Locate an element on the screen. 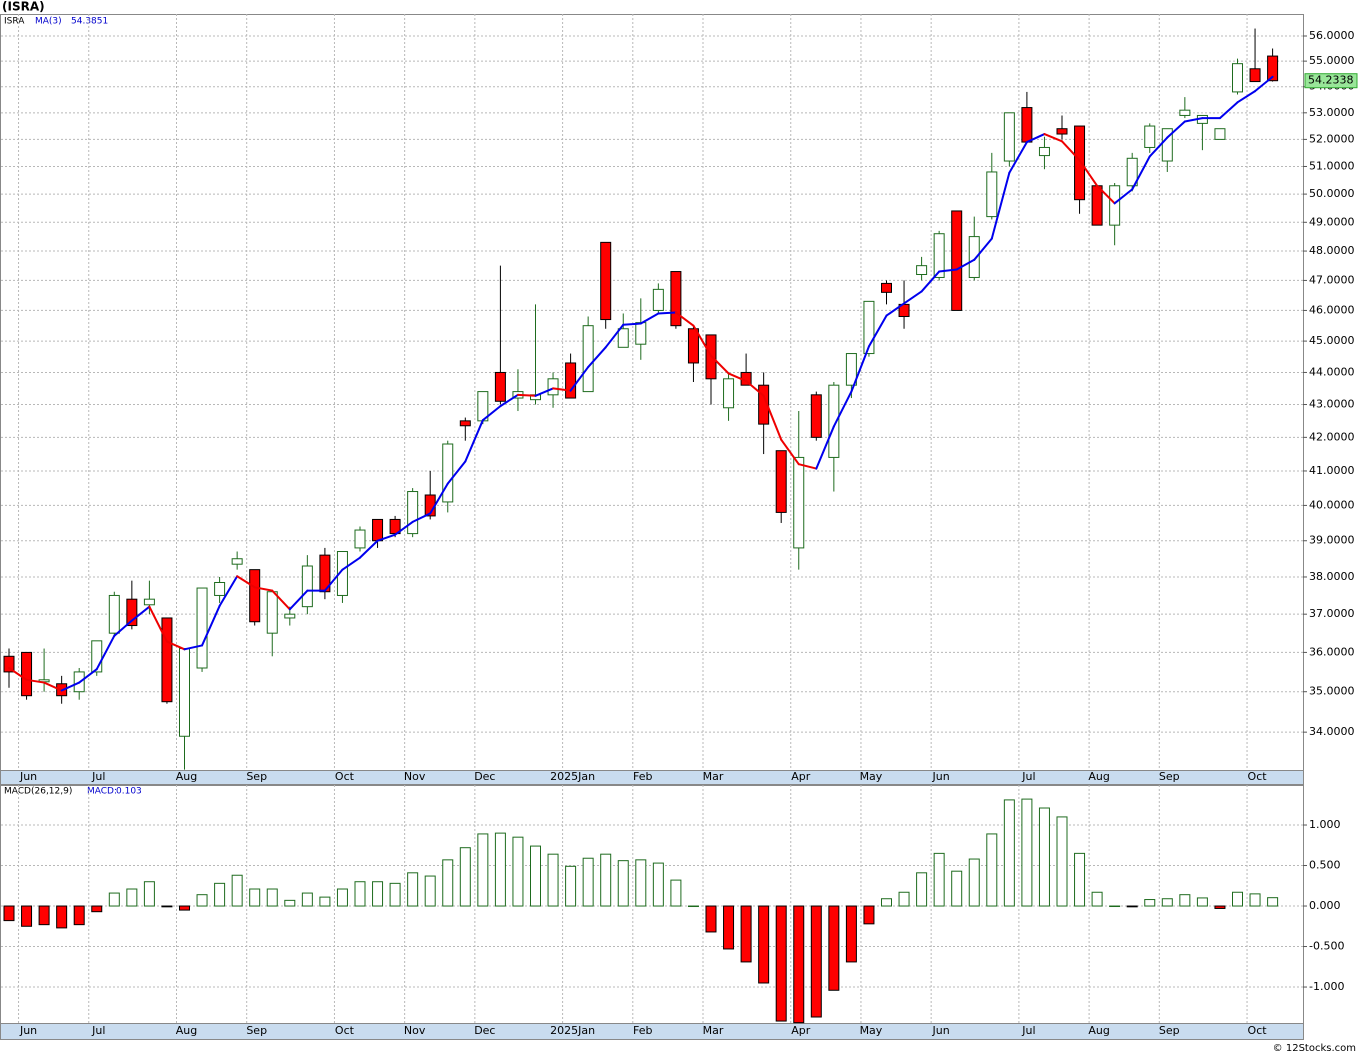 Image resolution: width=1360 pixels, height=1056 pixels. y-tick-label: 55.0000 is located at coordinates (1332, 60).